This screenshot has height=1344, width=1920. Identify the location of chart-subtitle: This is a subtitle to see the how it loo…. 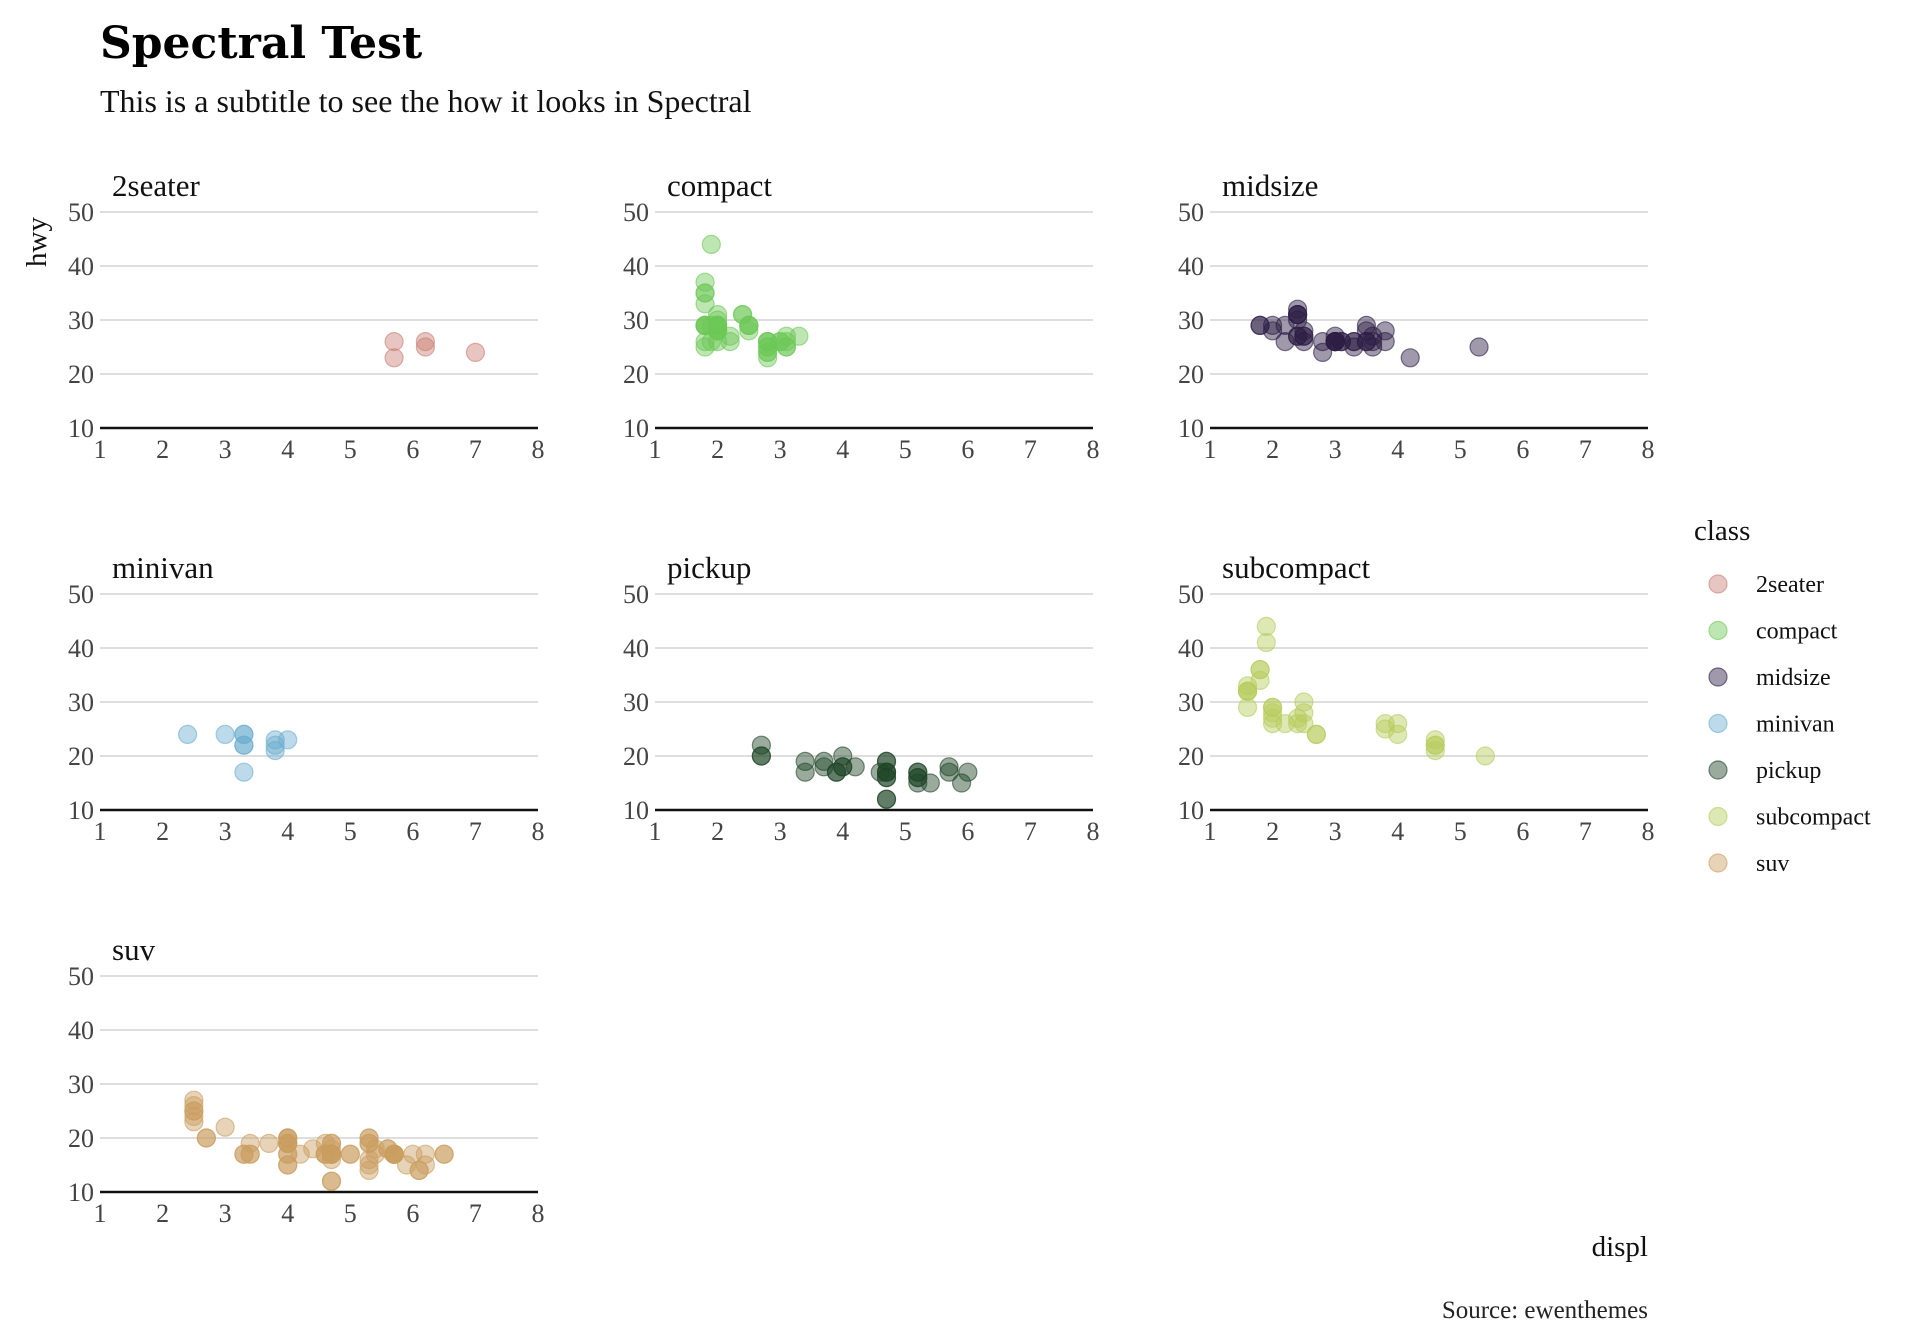
(426, 101).